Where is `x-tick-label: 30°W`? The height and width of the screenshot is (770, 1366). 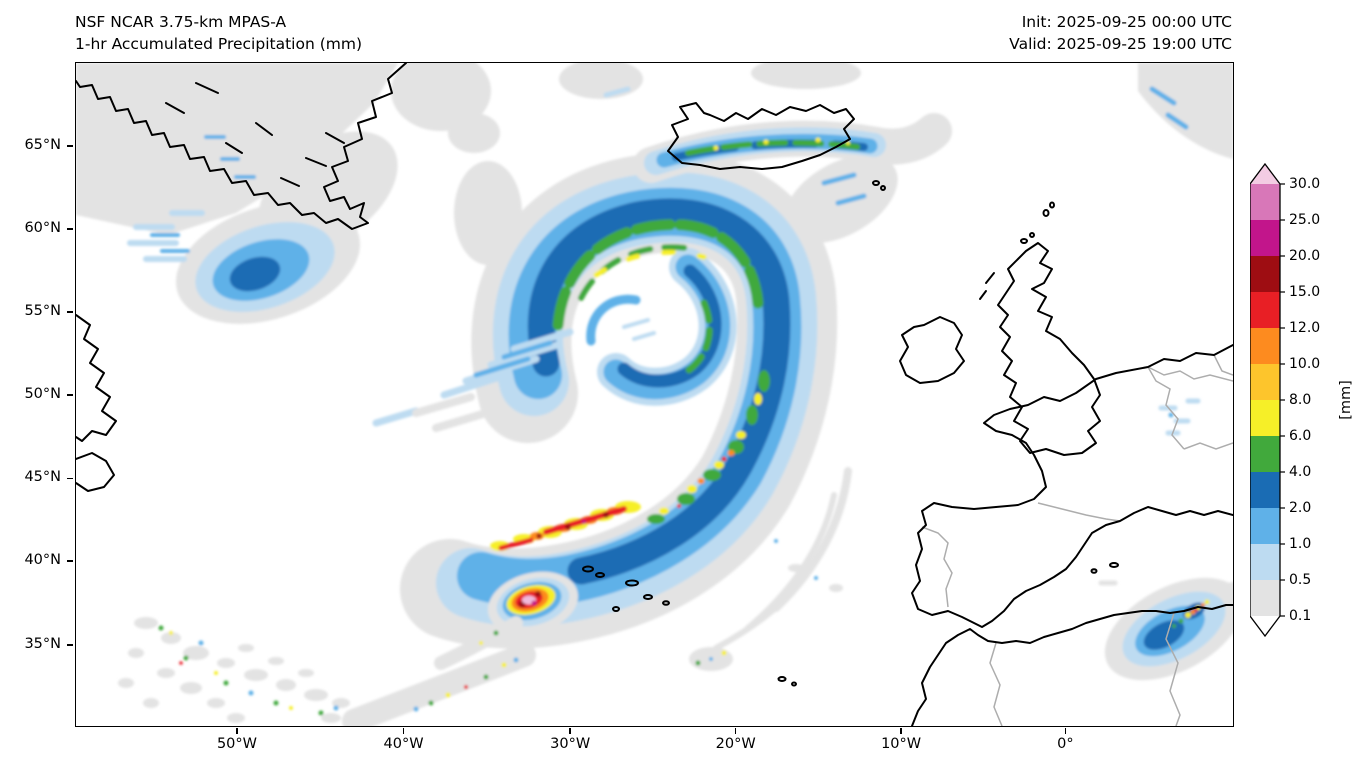
x-tick-label: 30°W is located at coordinates (570, 744).